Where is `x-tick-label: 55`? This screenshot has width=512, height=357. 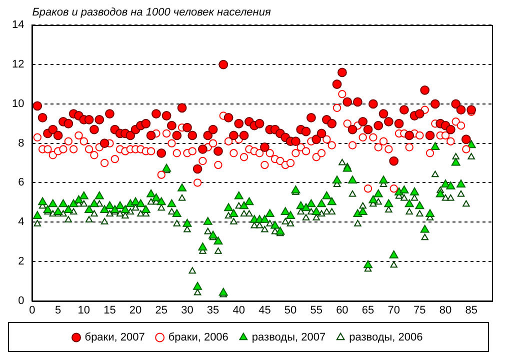
x-tick-label: 55 is located at coordinates (316, 310).